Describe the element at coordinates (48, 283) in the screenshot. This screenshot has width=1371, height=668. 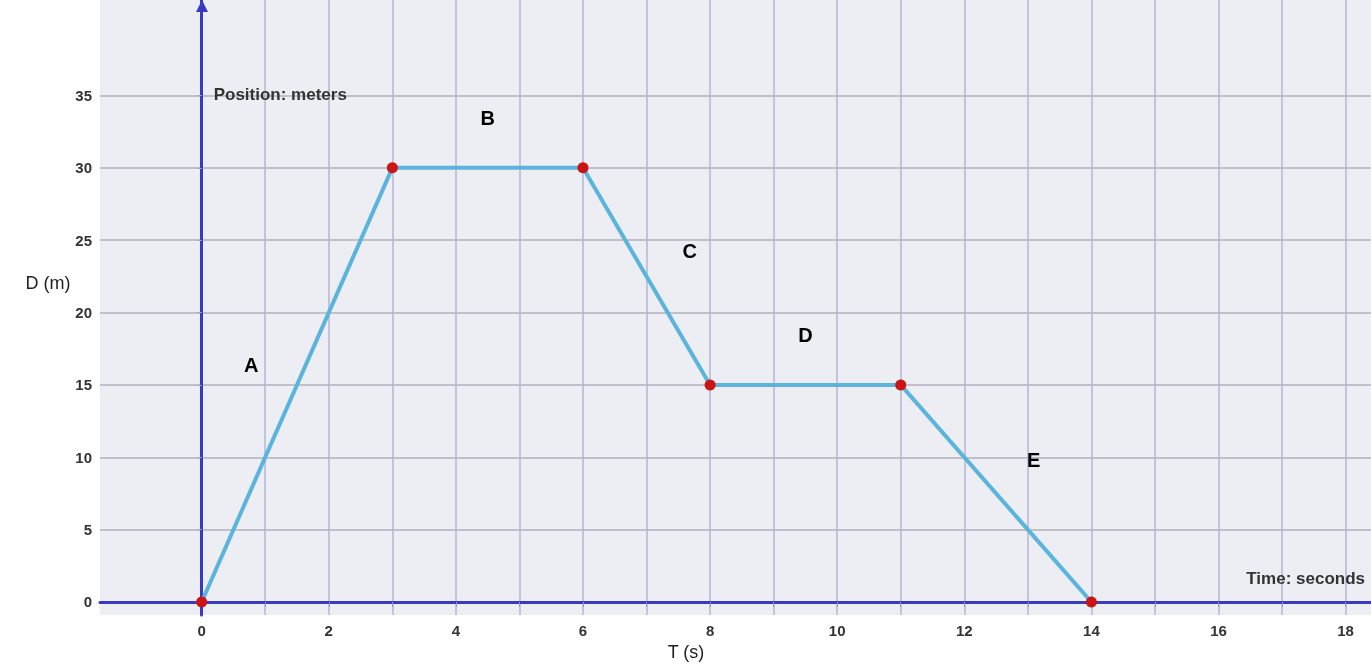
I see `text: D (m)` at that location.